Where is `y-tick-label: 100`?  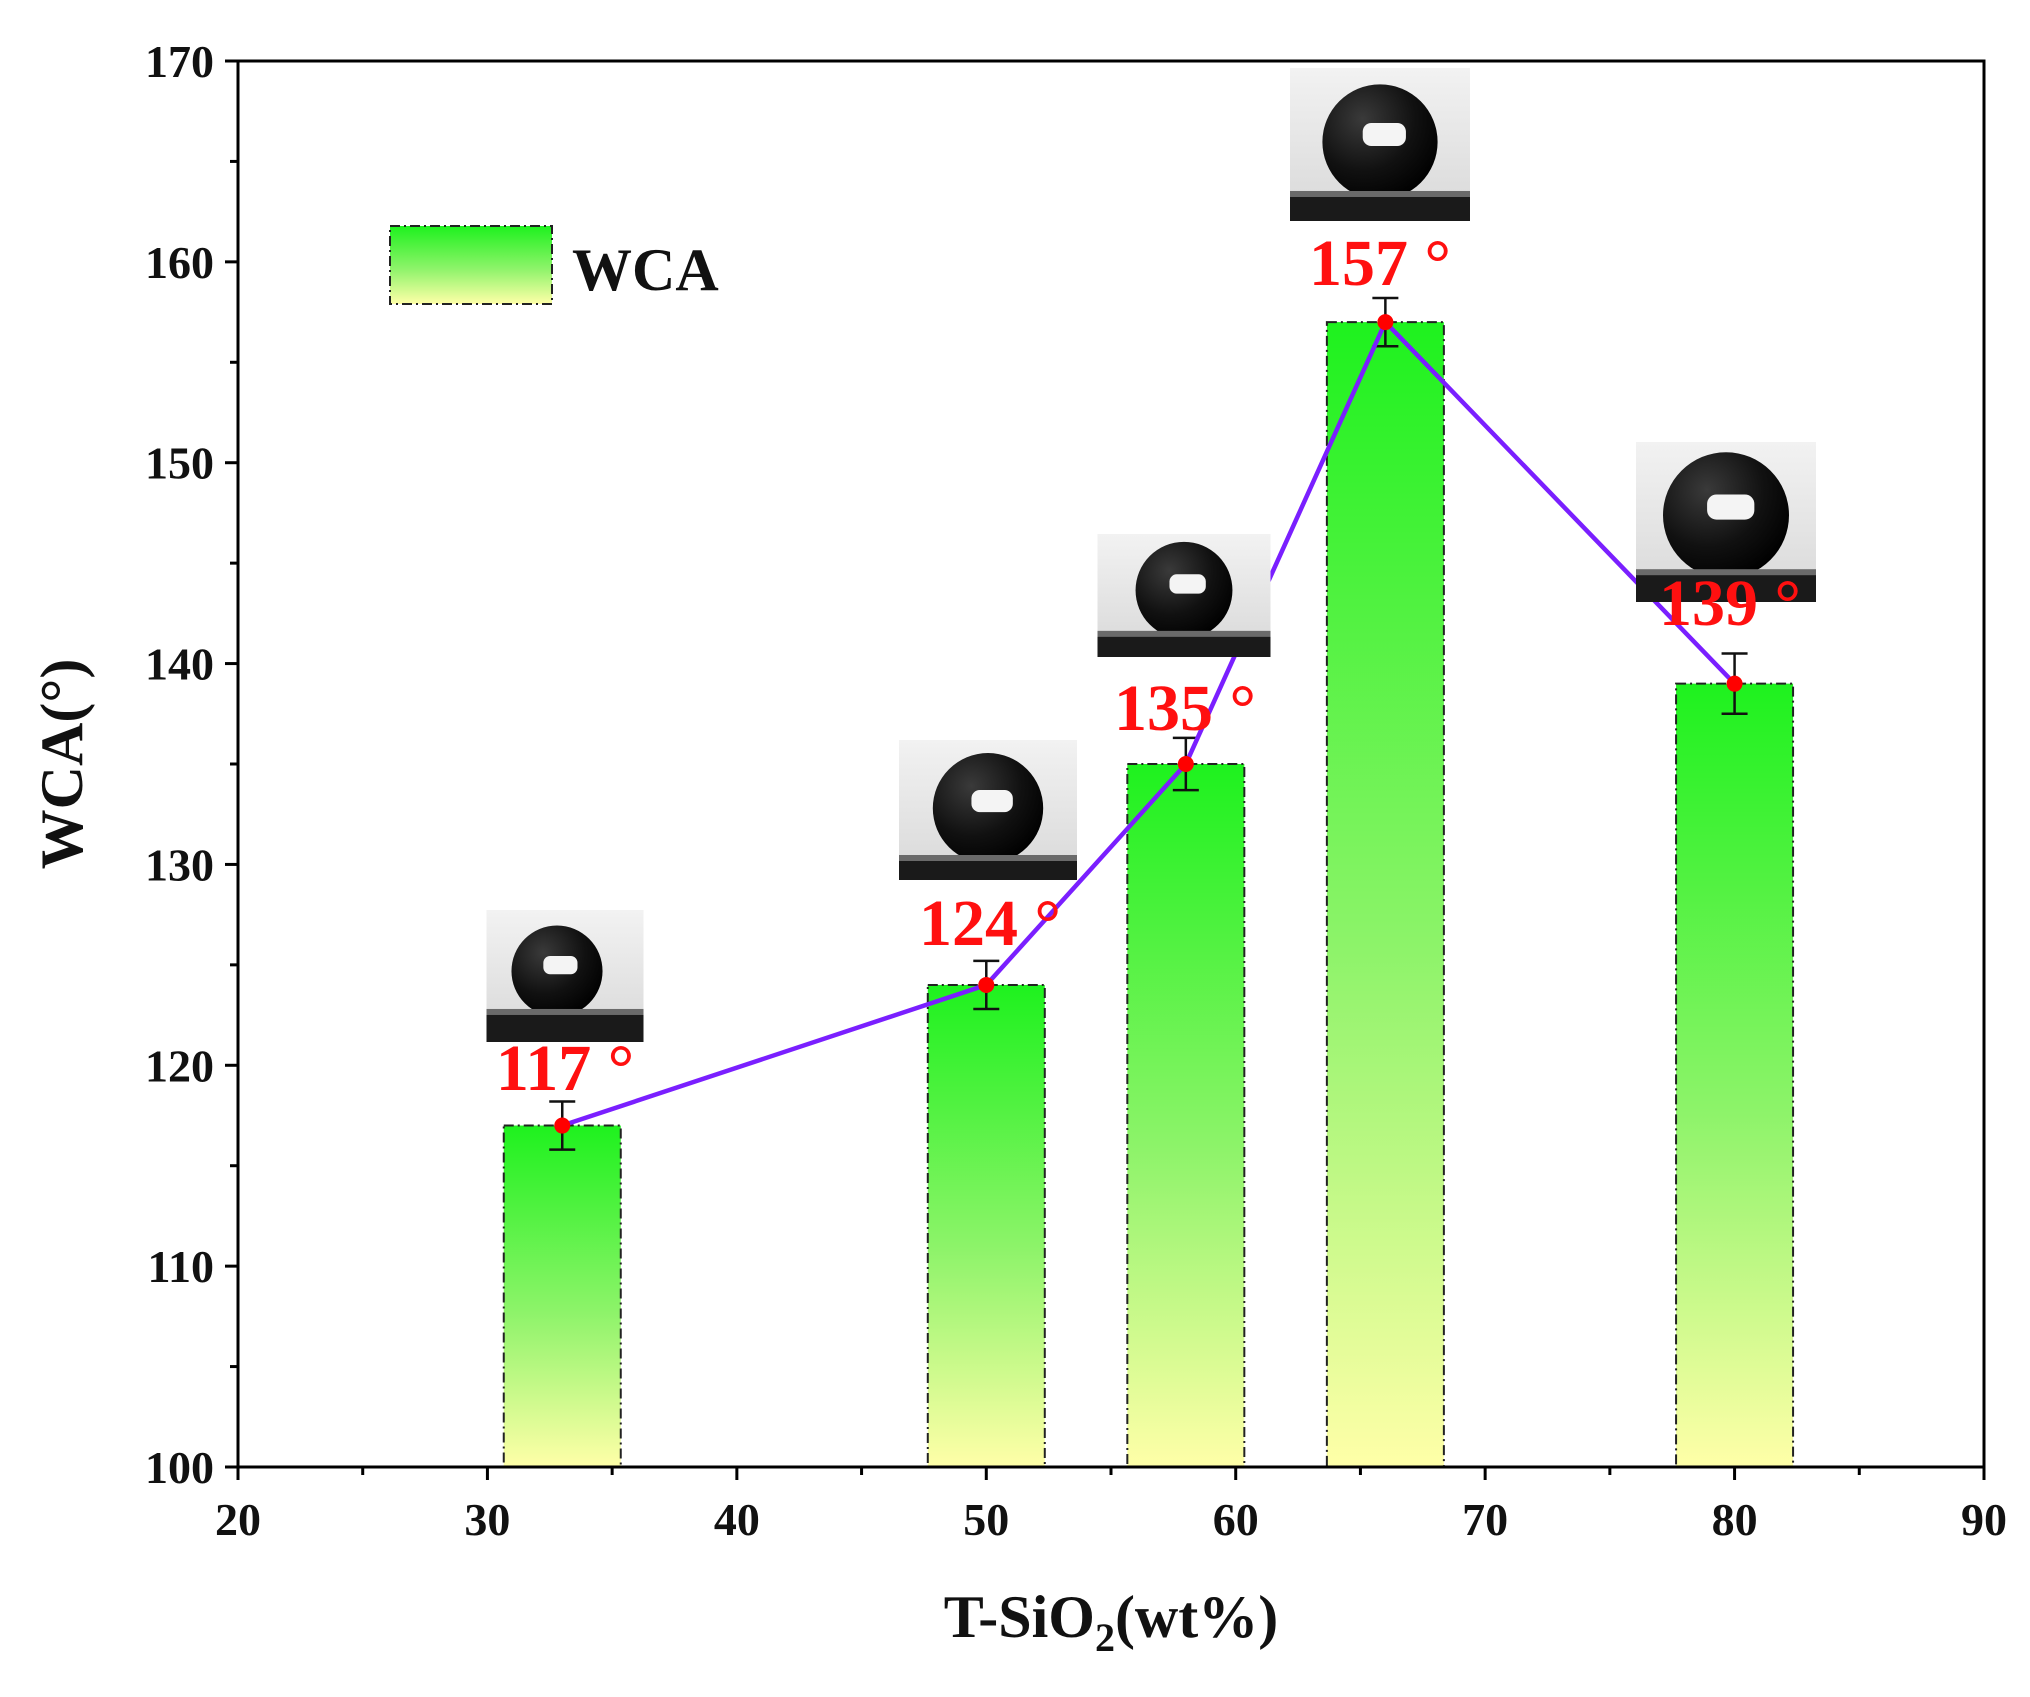 y-tick-label: 100 is located at coordinates (179, 1467).